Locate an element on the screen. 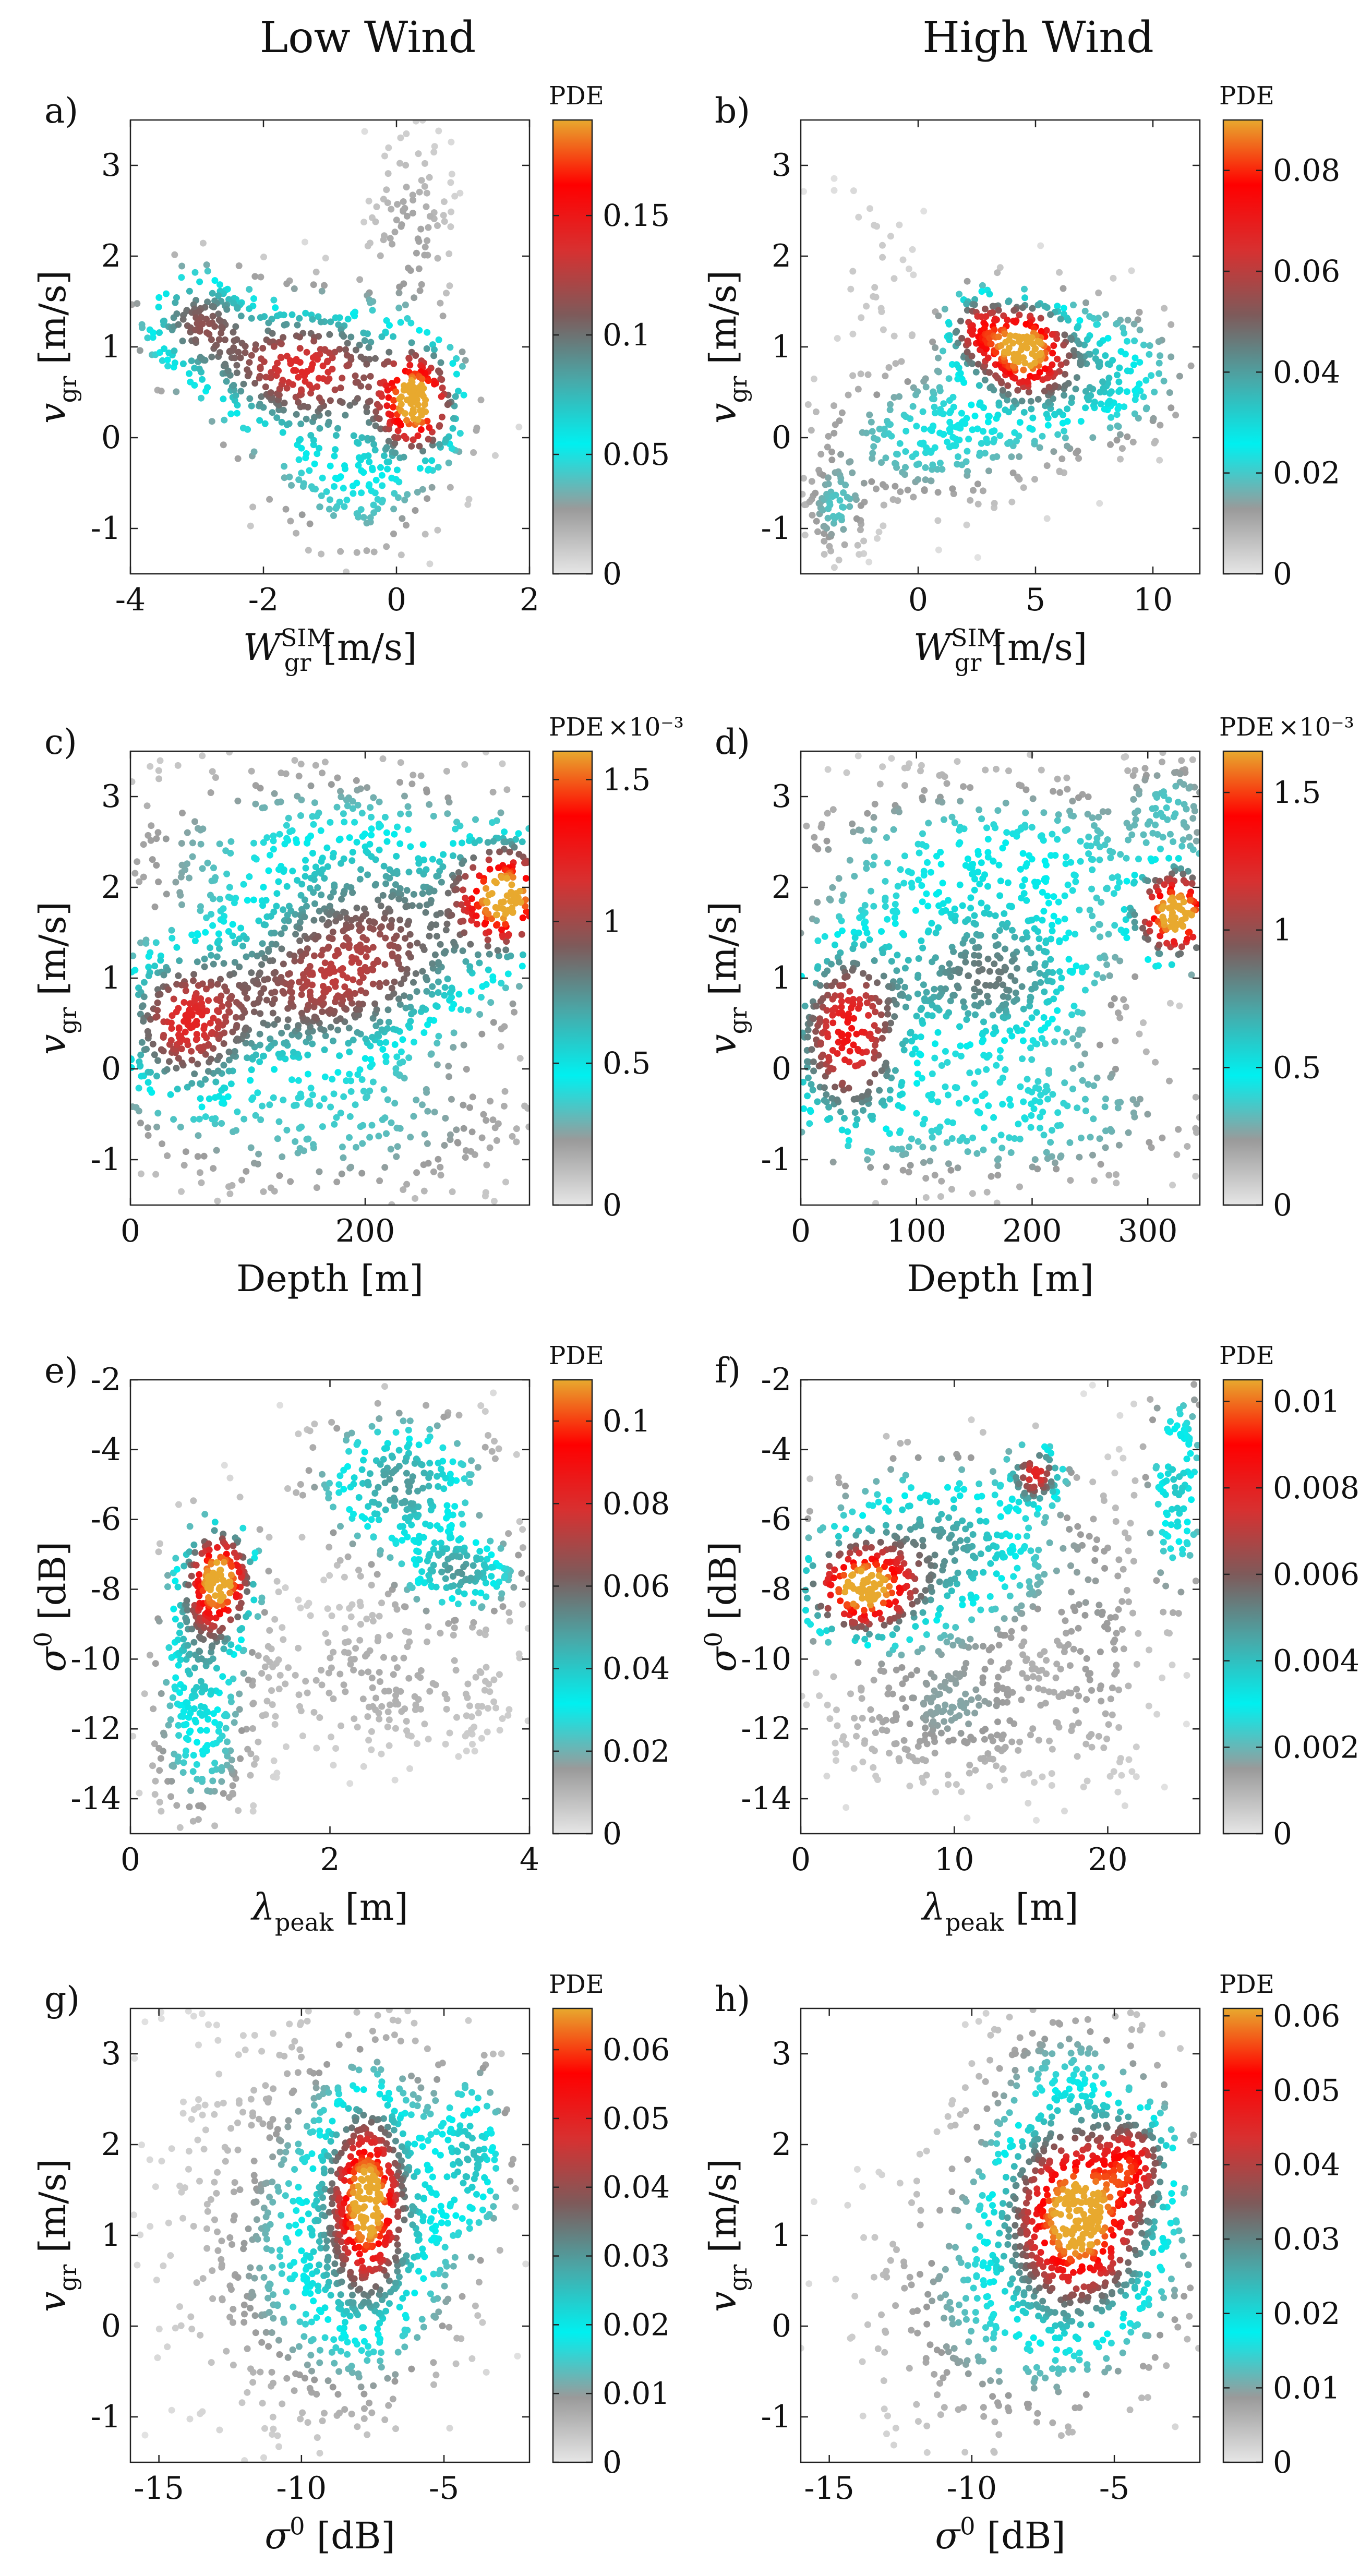  y-axis-label: vgr [m/s] is located at coordinates (727, 347).